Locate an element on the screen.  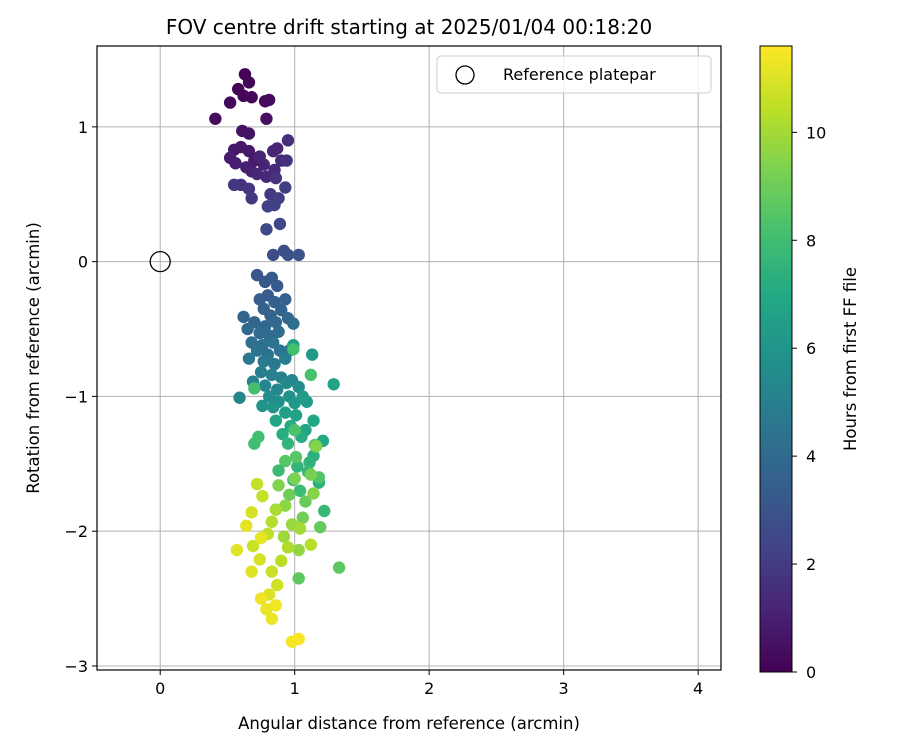
x-axis-title: Angular distance from reference (arcmin) is located at coordinates (409, 723).